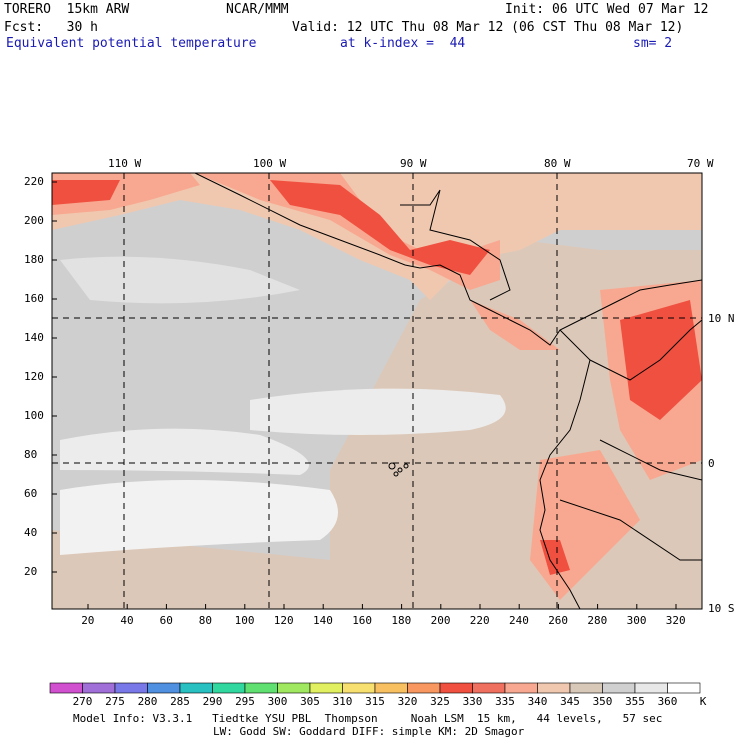  What do you see at coordinates (283, 620) in the screenshot?
I see `bottom-tick-label: 120` at bounding box center [283, 620].